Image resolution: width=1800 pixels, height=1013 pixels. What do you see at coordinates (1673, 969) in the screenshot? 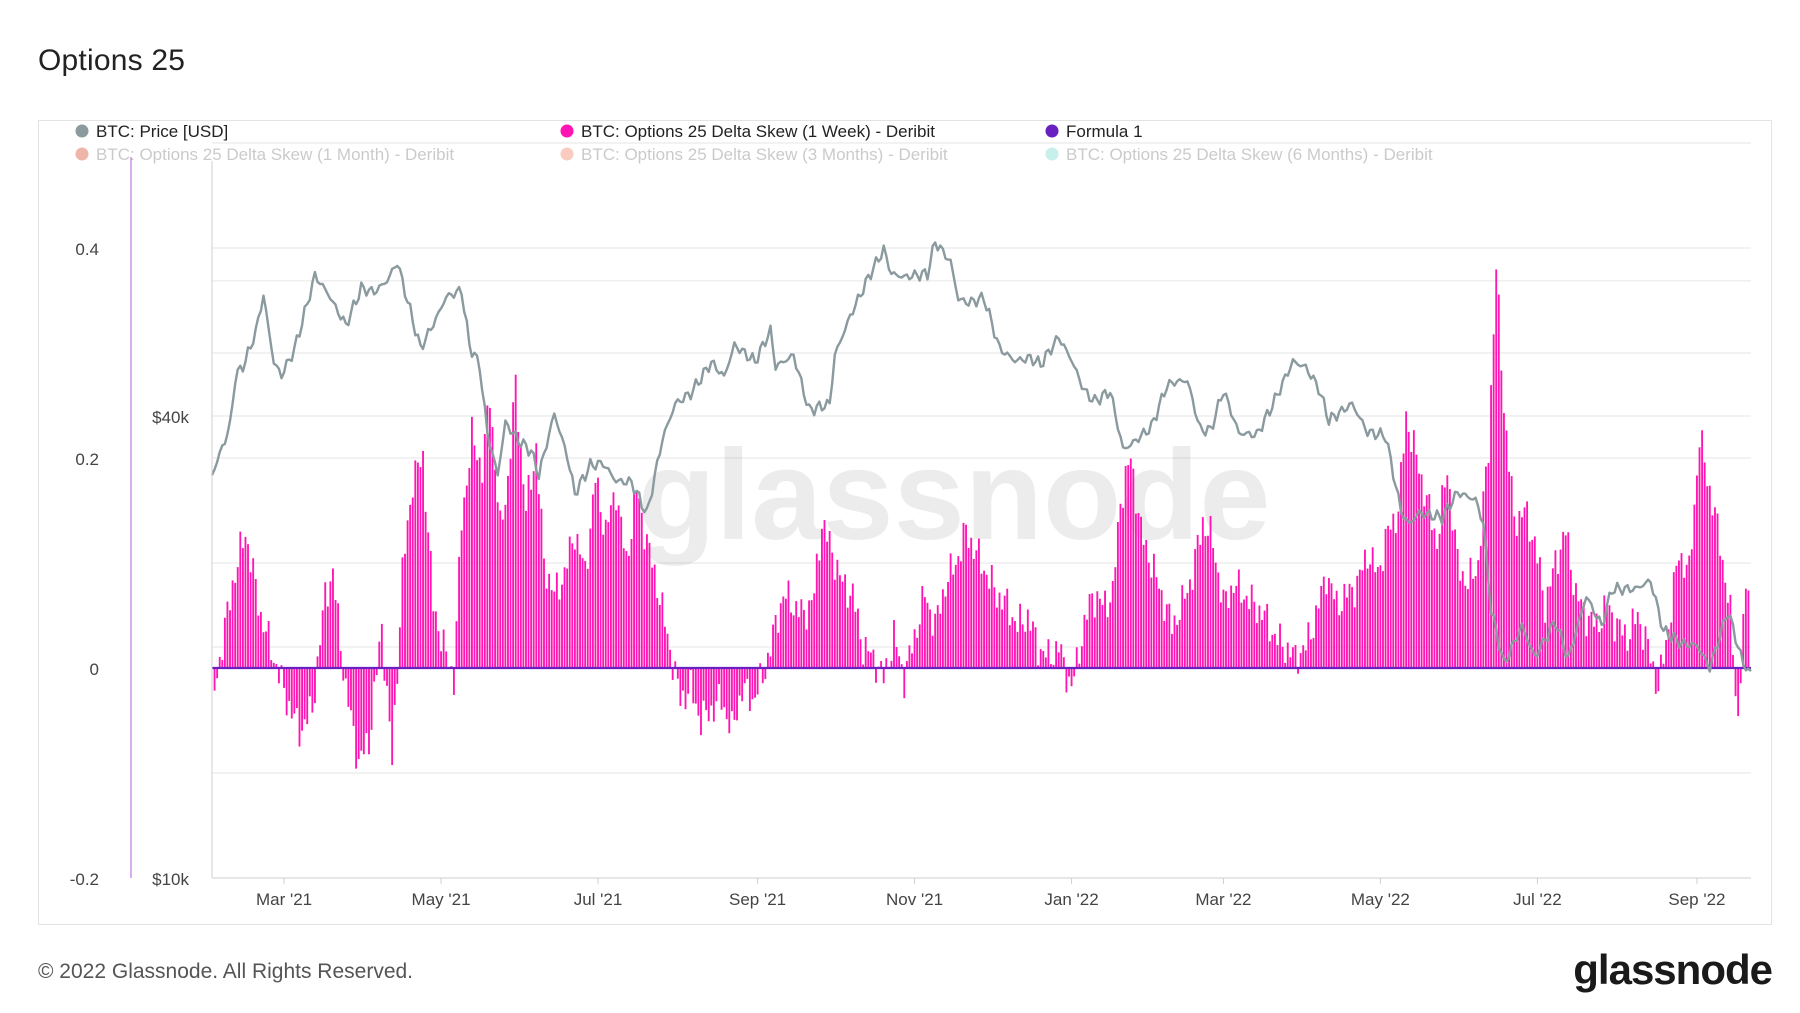
I see `glassnode-logo: glassnode` at bounding box center [1673, 969].